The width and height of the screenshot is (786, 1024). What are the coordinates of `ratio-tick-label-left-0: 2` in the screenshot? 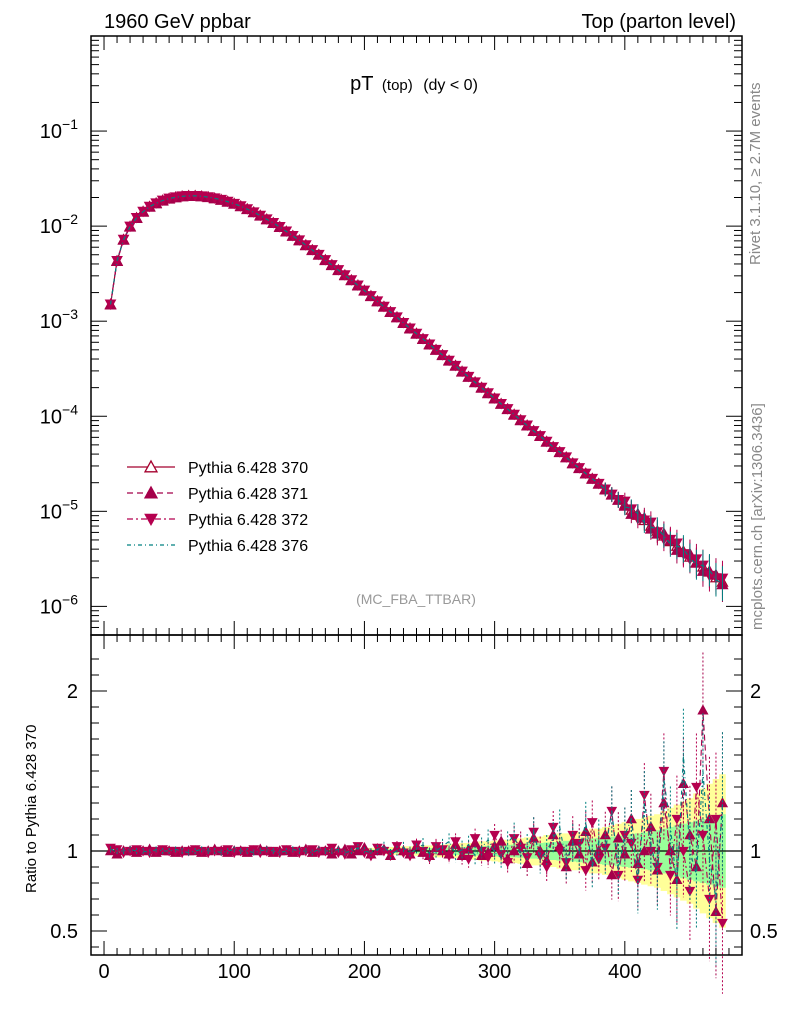 It's located at (72, 692).